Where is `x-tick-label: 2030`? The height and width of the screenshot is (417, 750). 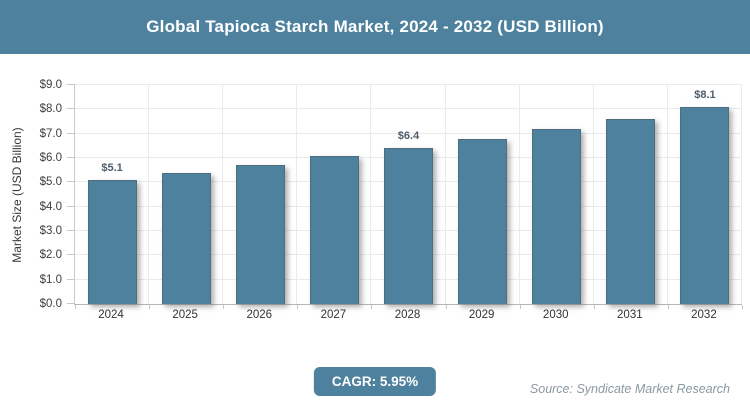
x-tick-label: 2030 is located at coordinates (555, 315).